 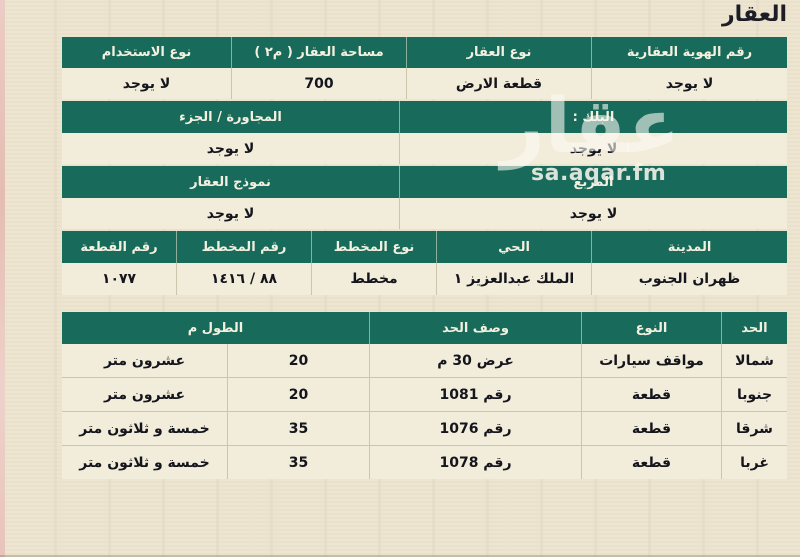 I want to click on col-district-header: الحي, so click(x=514, y=247).